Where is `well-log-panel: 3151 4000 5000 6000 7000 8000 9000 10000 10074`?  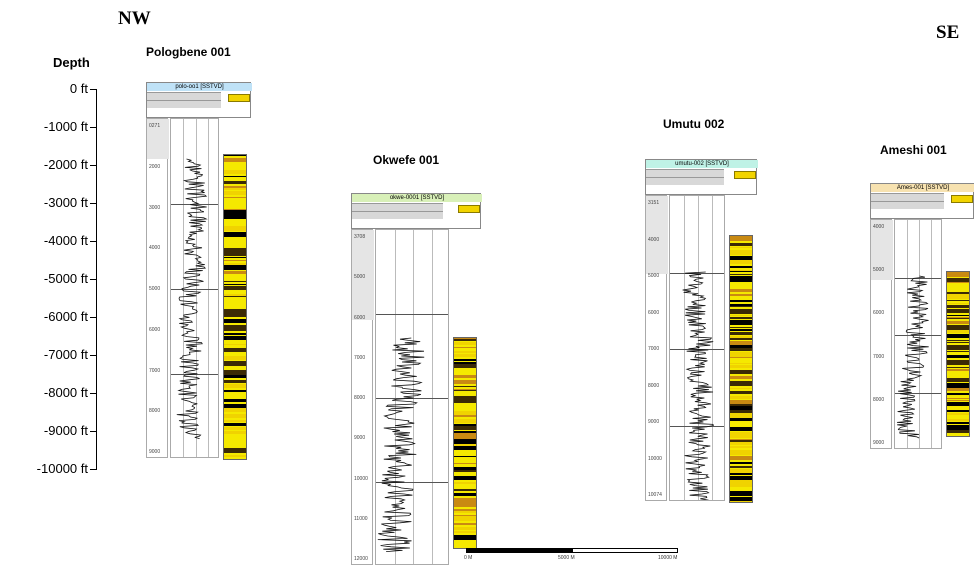
well-log-panel: 3151 4000 5000 6000 7000 8000 9000 10000 10074 is located at coordinates (701, 349).